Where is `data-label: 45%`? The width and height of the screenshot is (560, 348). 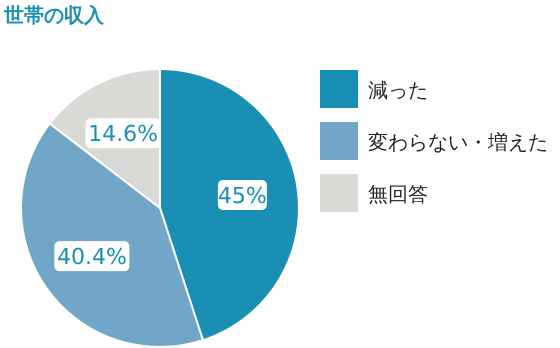
data-label: 45% is located at coordinates (242, 196).